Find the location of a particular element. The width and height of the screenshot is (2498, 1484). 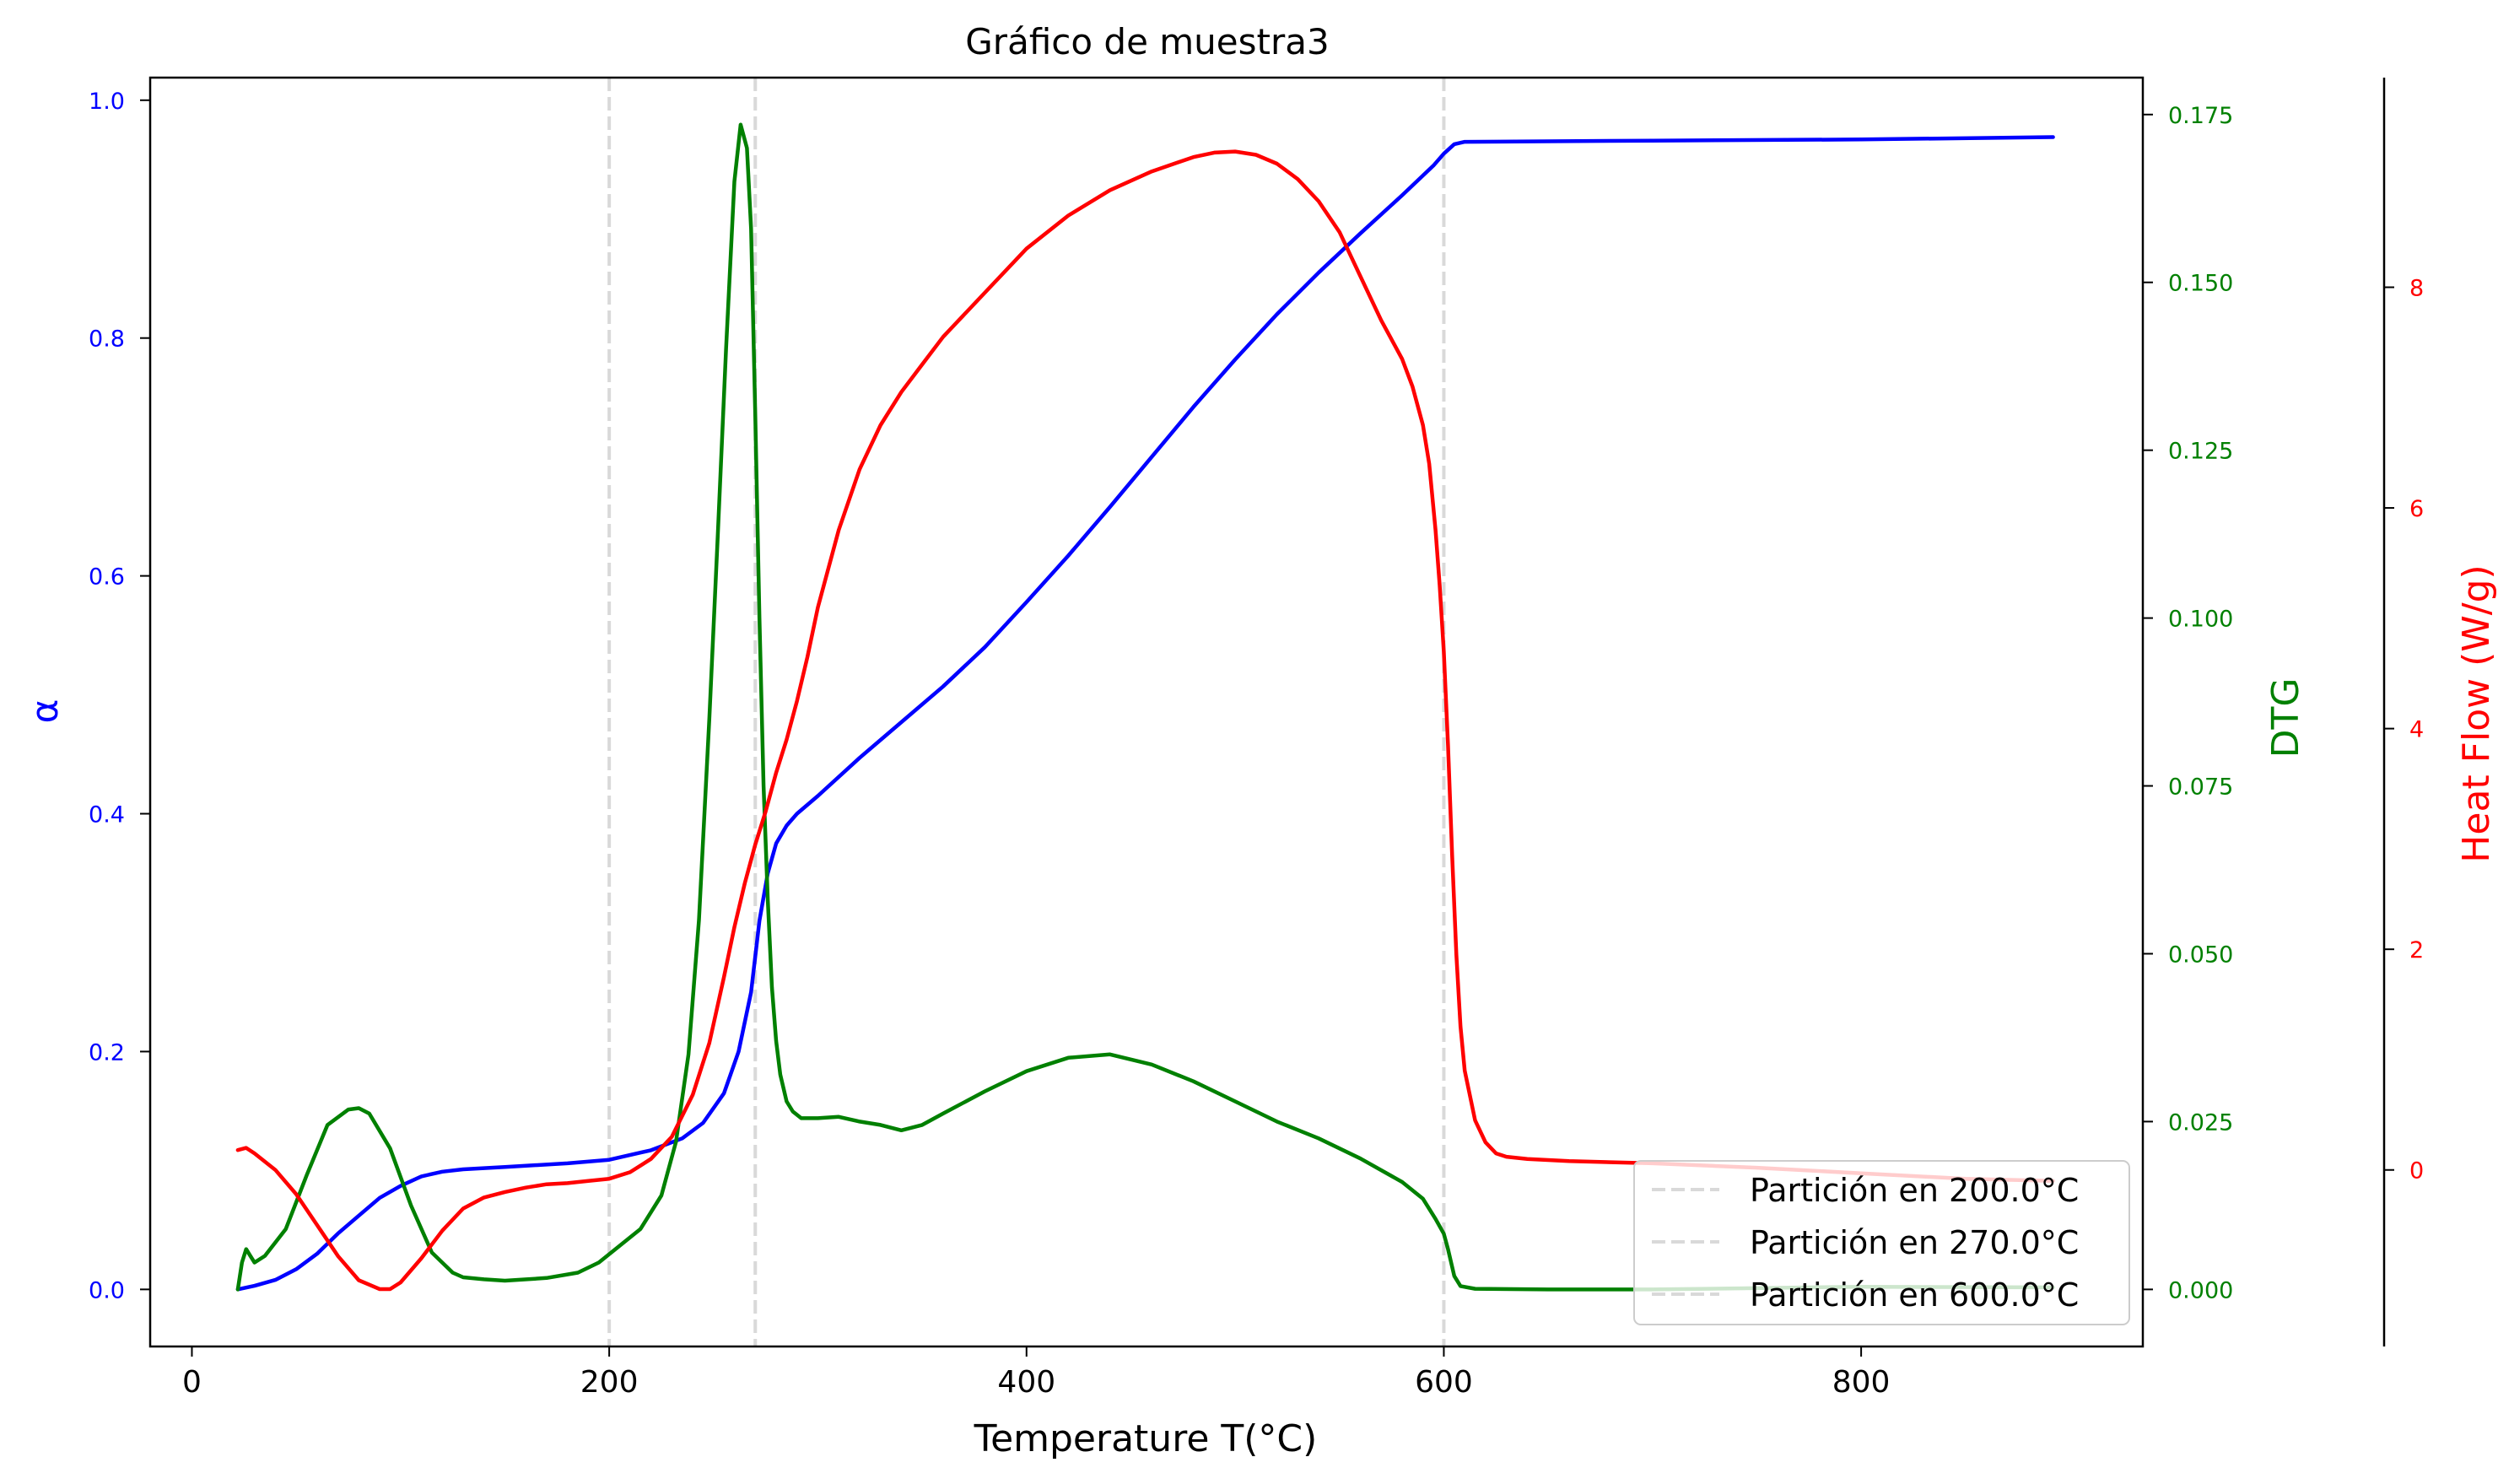

alpha-tick-label: 0.4 is located at coordinates (107, 815).